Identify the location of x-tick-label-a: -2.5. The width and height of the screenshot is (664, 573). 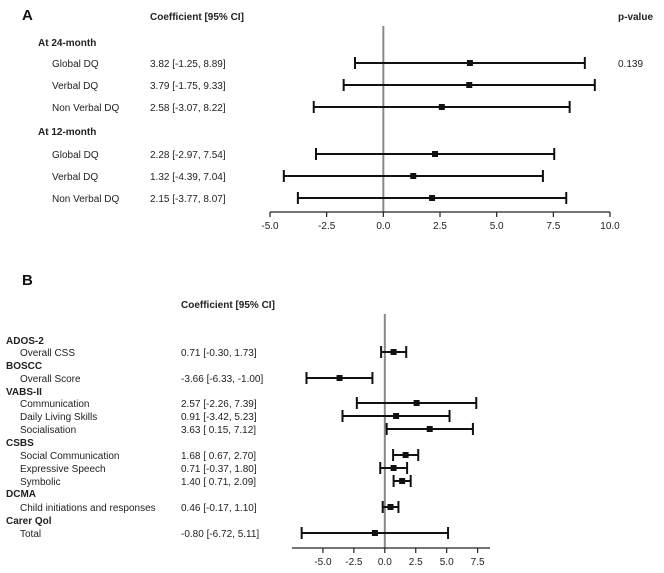
(327, 226).